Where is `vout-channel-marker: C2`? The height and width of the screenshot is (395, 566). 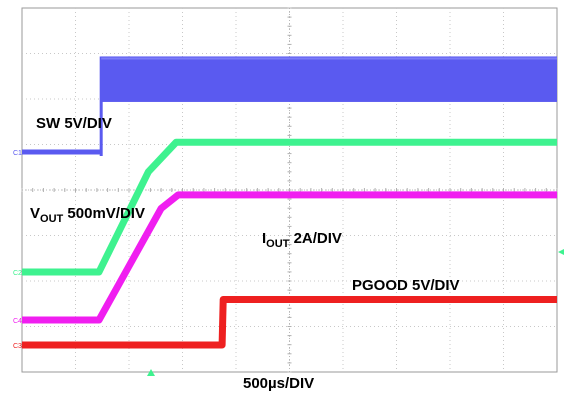
vout-channel-marker: C2 is located at coordinates (17, 273).